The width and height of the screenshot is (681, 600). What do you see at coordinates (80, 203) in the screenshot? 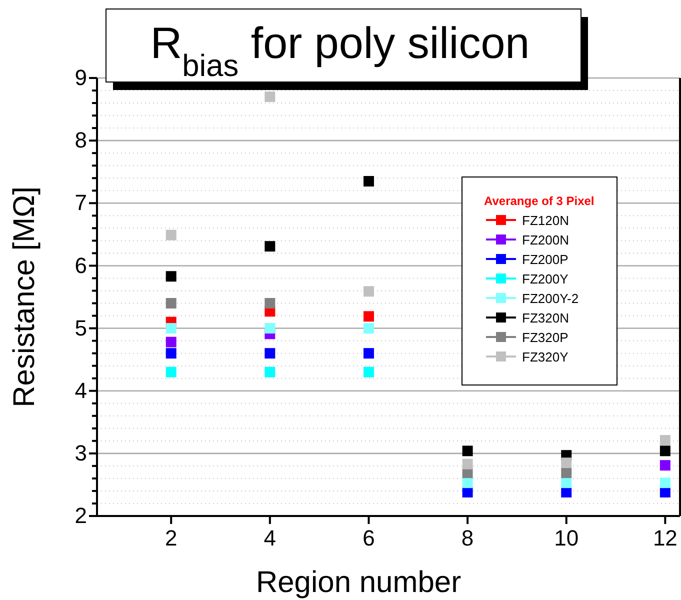
I see `y-tick-label: 7` at bounding box center [80, 203].